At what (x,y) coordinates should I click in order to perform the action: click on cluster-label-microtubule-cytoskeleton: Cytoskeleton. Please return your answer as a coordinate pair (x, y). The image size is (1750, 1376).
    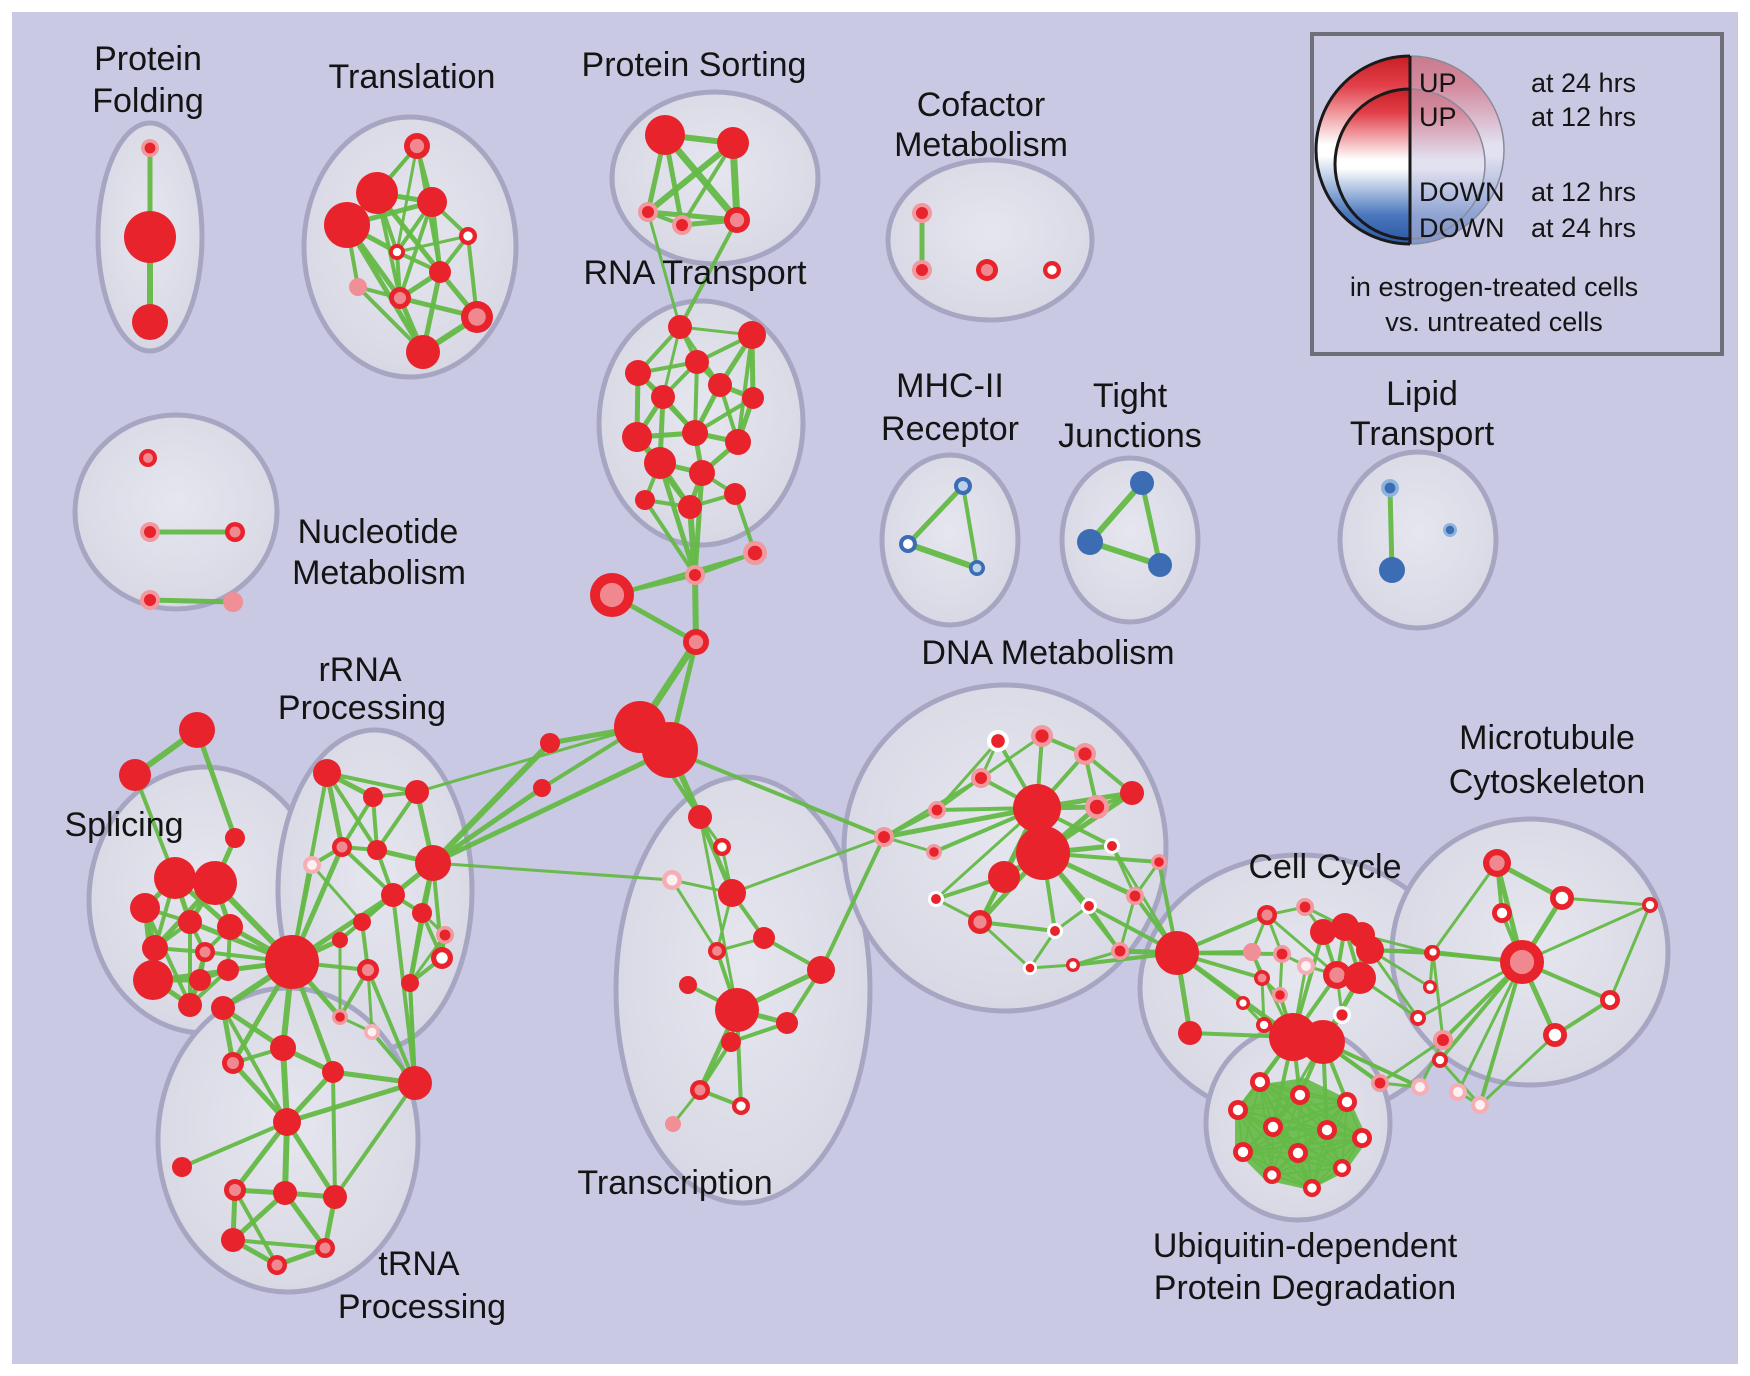
    Looking at the image, I should click on (1547, 782).